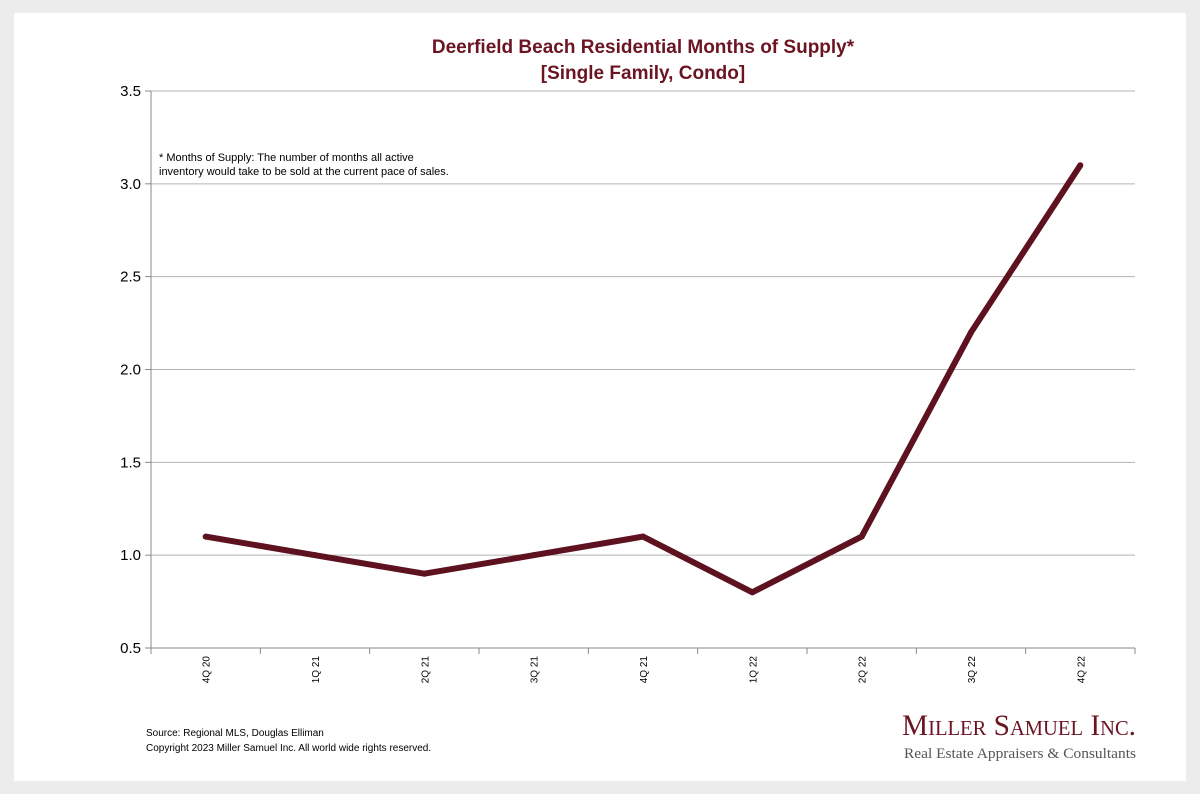  What do you see at coordinates (130, 462) in the screenshot?
I see `y-tick-label: 1.5` at bounding box center [130, 462].